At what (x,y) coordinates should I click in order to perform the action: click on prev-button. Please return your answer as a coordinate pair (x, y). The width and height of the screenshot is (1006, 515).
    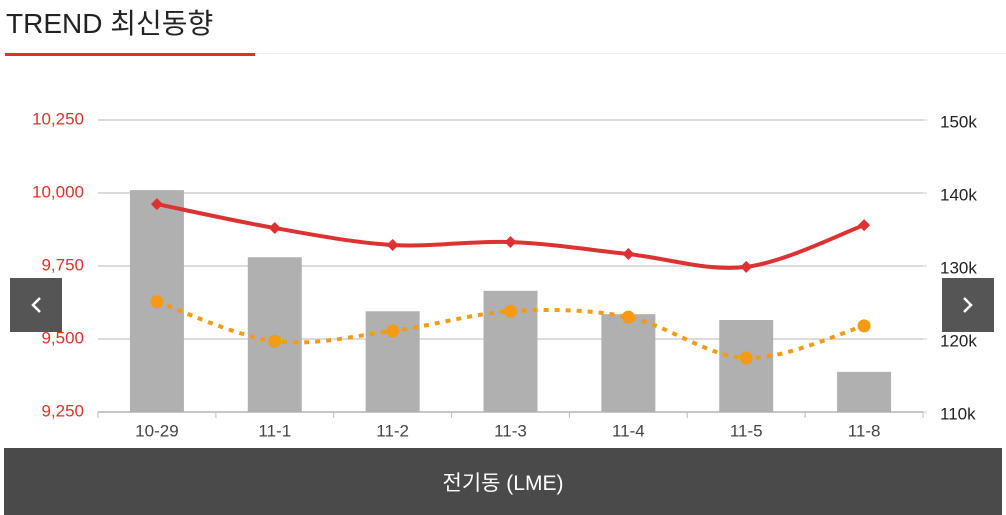
    Looking at the image, I should click on (36, 305).